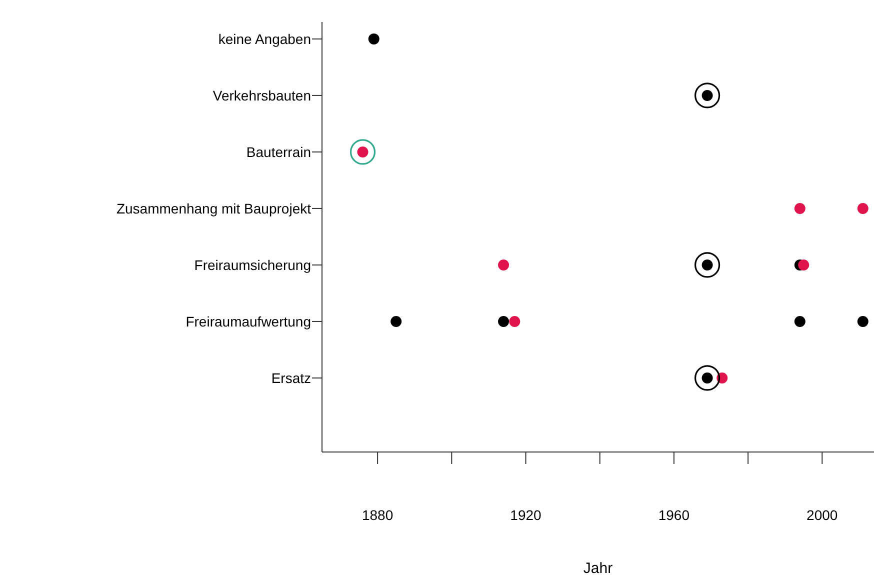  What do you see at coordinates (252, 264) in the screenshot?
I see `y-tick-label: Freiraumsicherung` at bounding box center [252, 264].